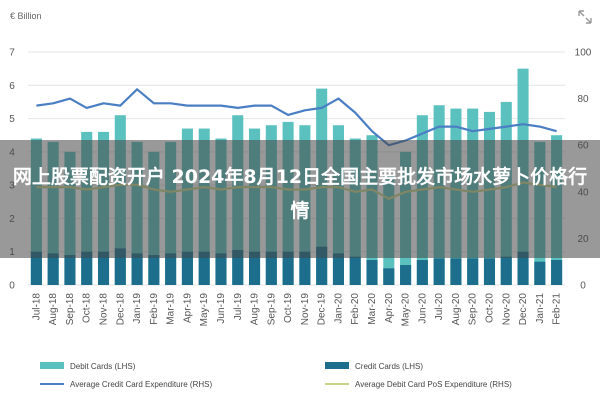 This screenshot has width=600, height=400. What do you see at coordinates (583, 53) in the screenshot?
I see `y-right-tick-label: 100` at bounding box center [583, 53].